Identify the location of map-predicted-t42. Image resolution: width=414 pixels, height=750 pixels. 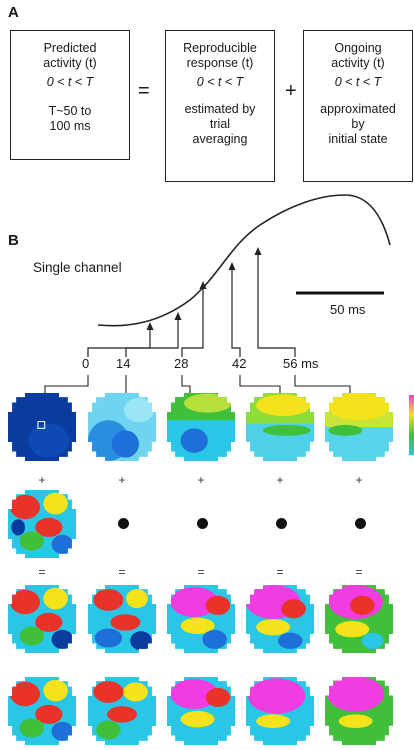
(280, 619).